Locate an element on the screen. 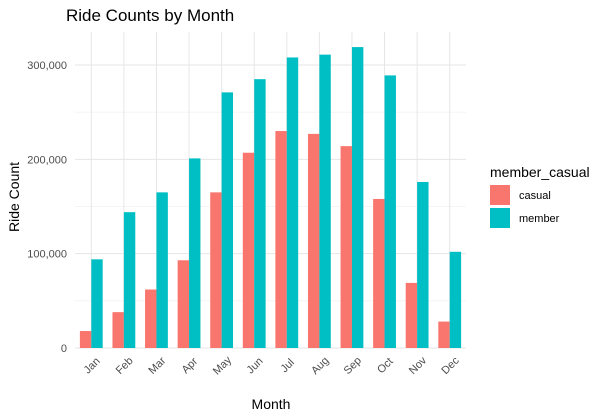 This screenshot has width=608, height=417. x-tick-label: Dec is located at coordinates (450, 365).